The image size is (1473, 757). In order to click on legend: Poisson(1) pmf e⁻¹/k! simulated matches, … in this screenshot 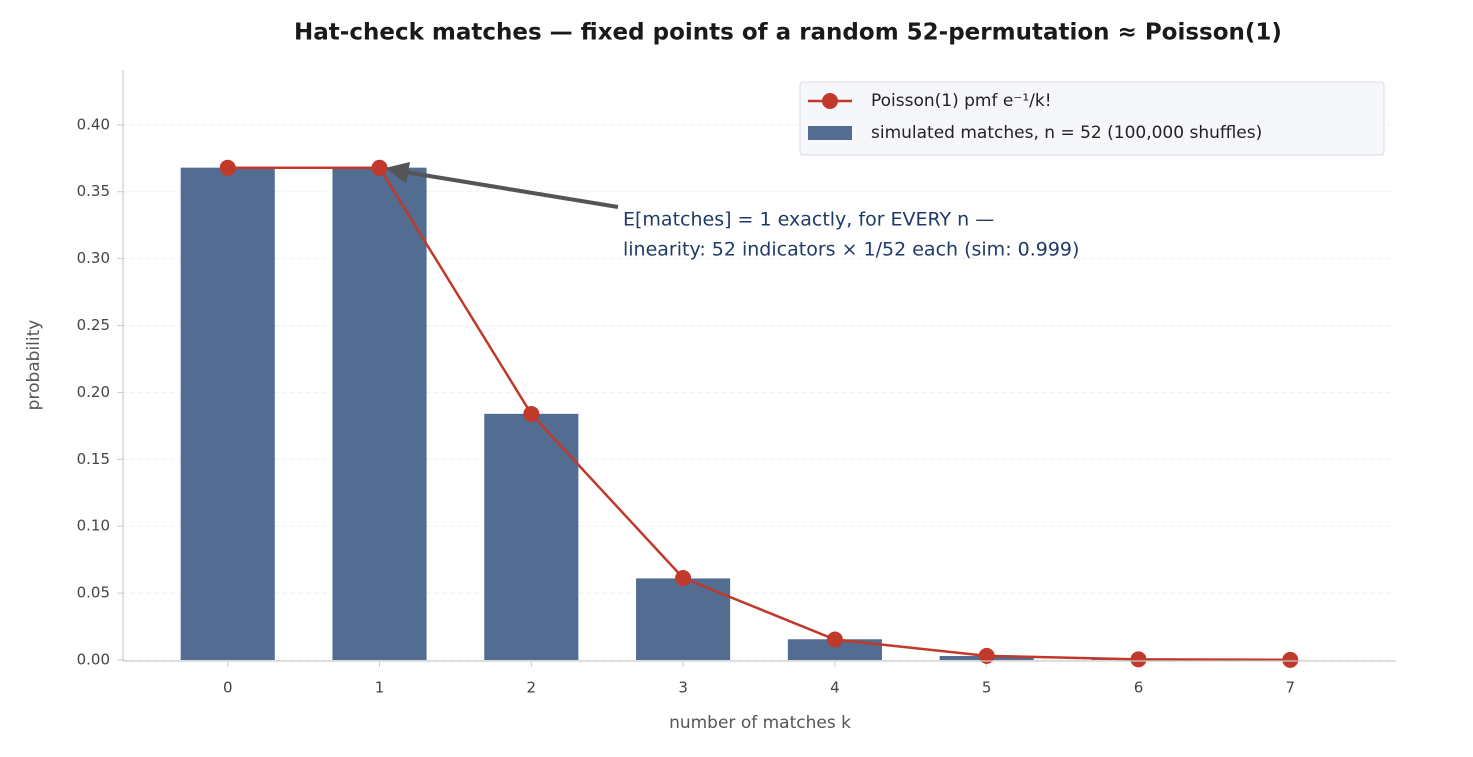, I will do `click(1092, 118)`.